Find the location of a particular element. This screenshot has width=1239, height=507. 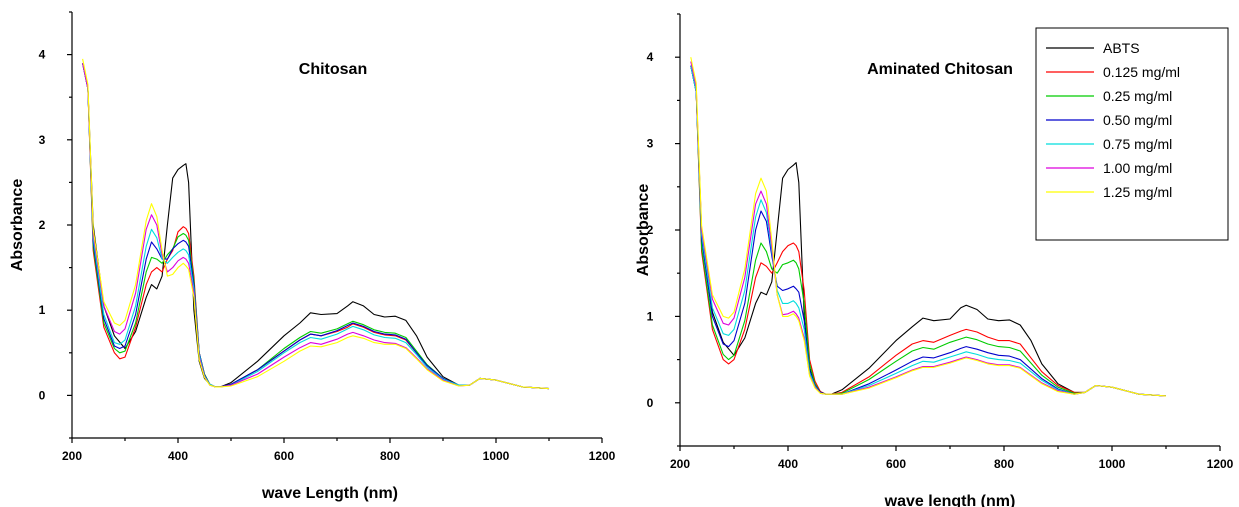

chart-title: Chitosan is located at coordinates (333, 69).